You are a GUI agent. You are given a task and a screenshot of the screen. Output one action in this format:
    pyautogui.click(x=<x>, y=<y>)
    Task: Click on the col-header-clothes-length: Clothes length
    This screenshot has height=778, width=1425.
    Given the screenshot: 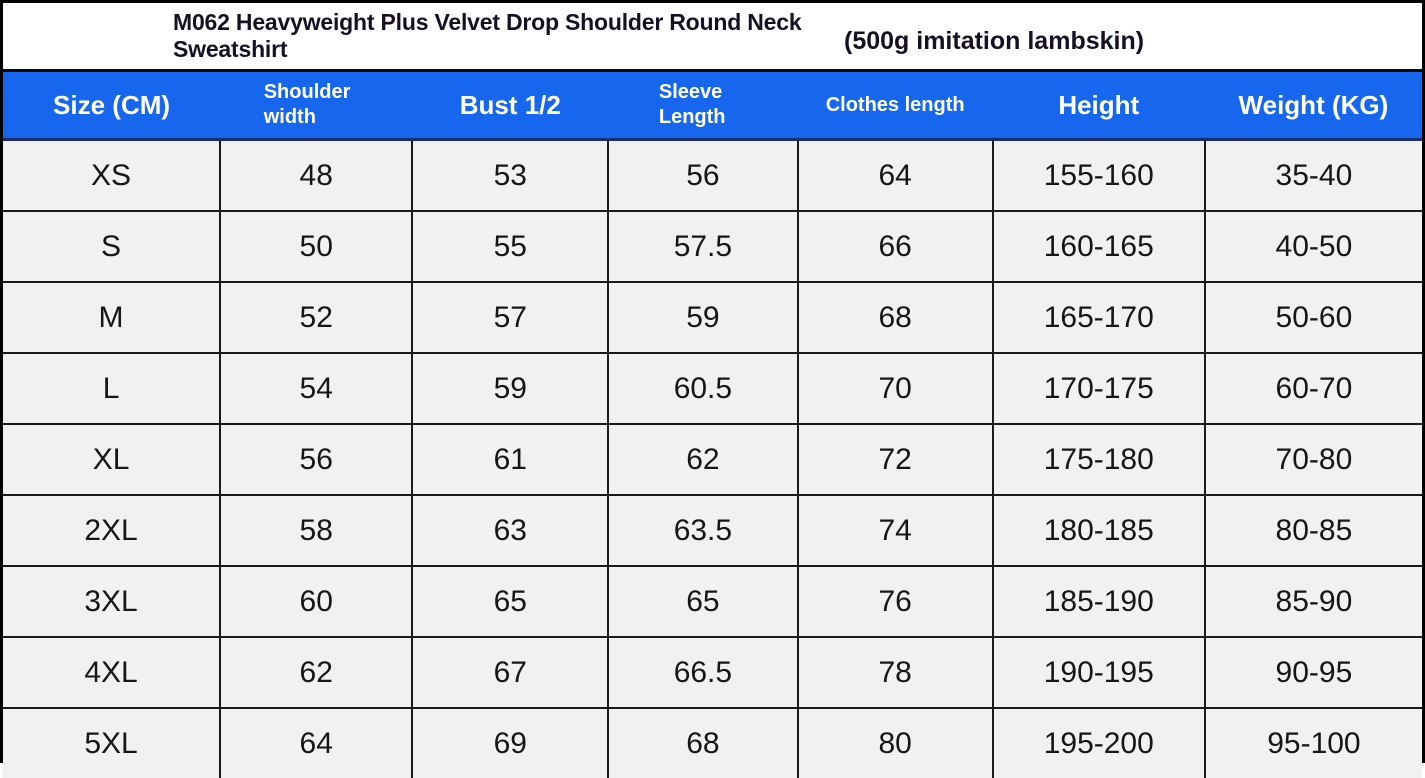 What is the action you would take?
    pyautogui.click(x=895, y=106)
    